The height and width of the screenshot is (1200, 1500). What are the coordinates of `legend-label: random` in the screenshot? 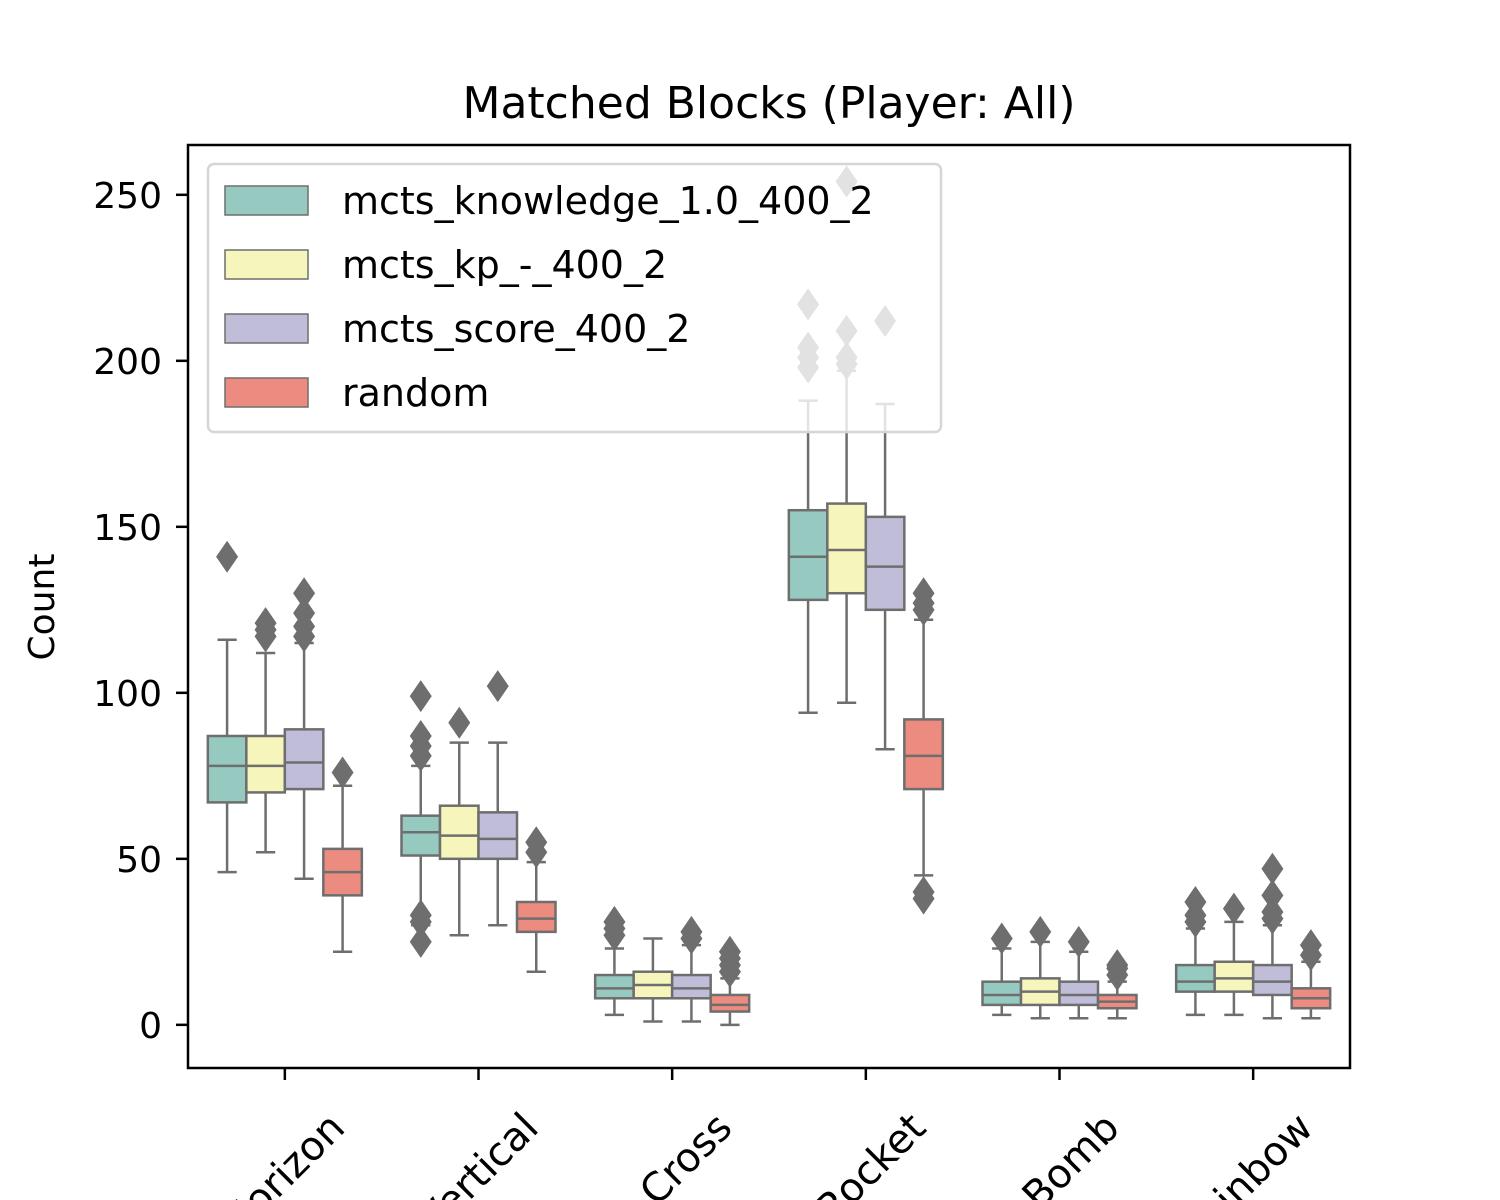 It's located at (415, 393).